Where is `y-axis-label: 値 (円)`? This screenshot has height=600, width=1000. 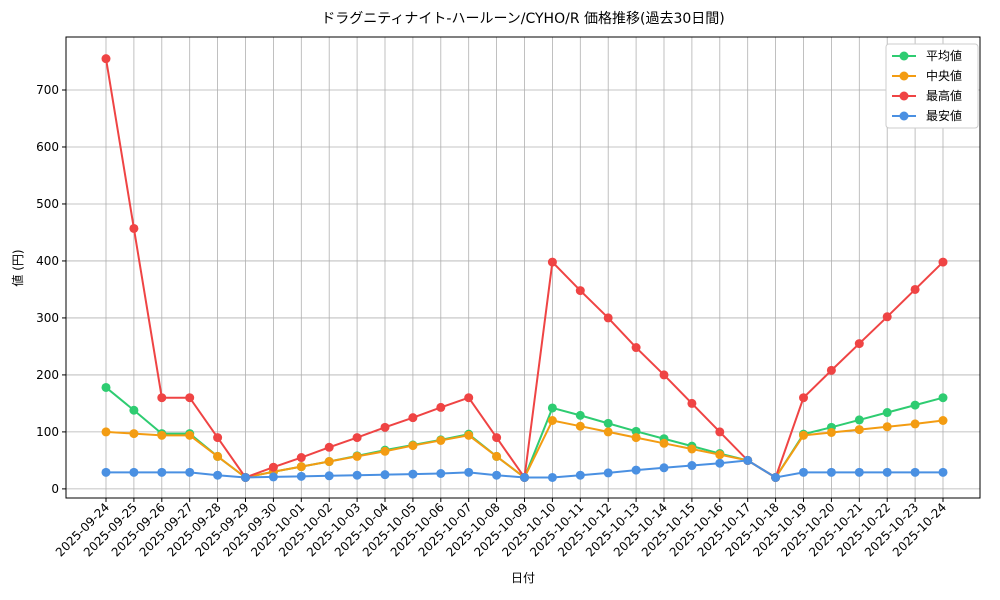 y-axis-label: 値 (円) is located at coordinates (17, 267).